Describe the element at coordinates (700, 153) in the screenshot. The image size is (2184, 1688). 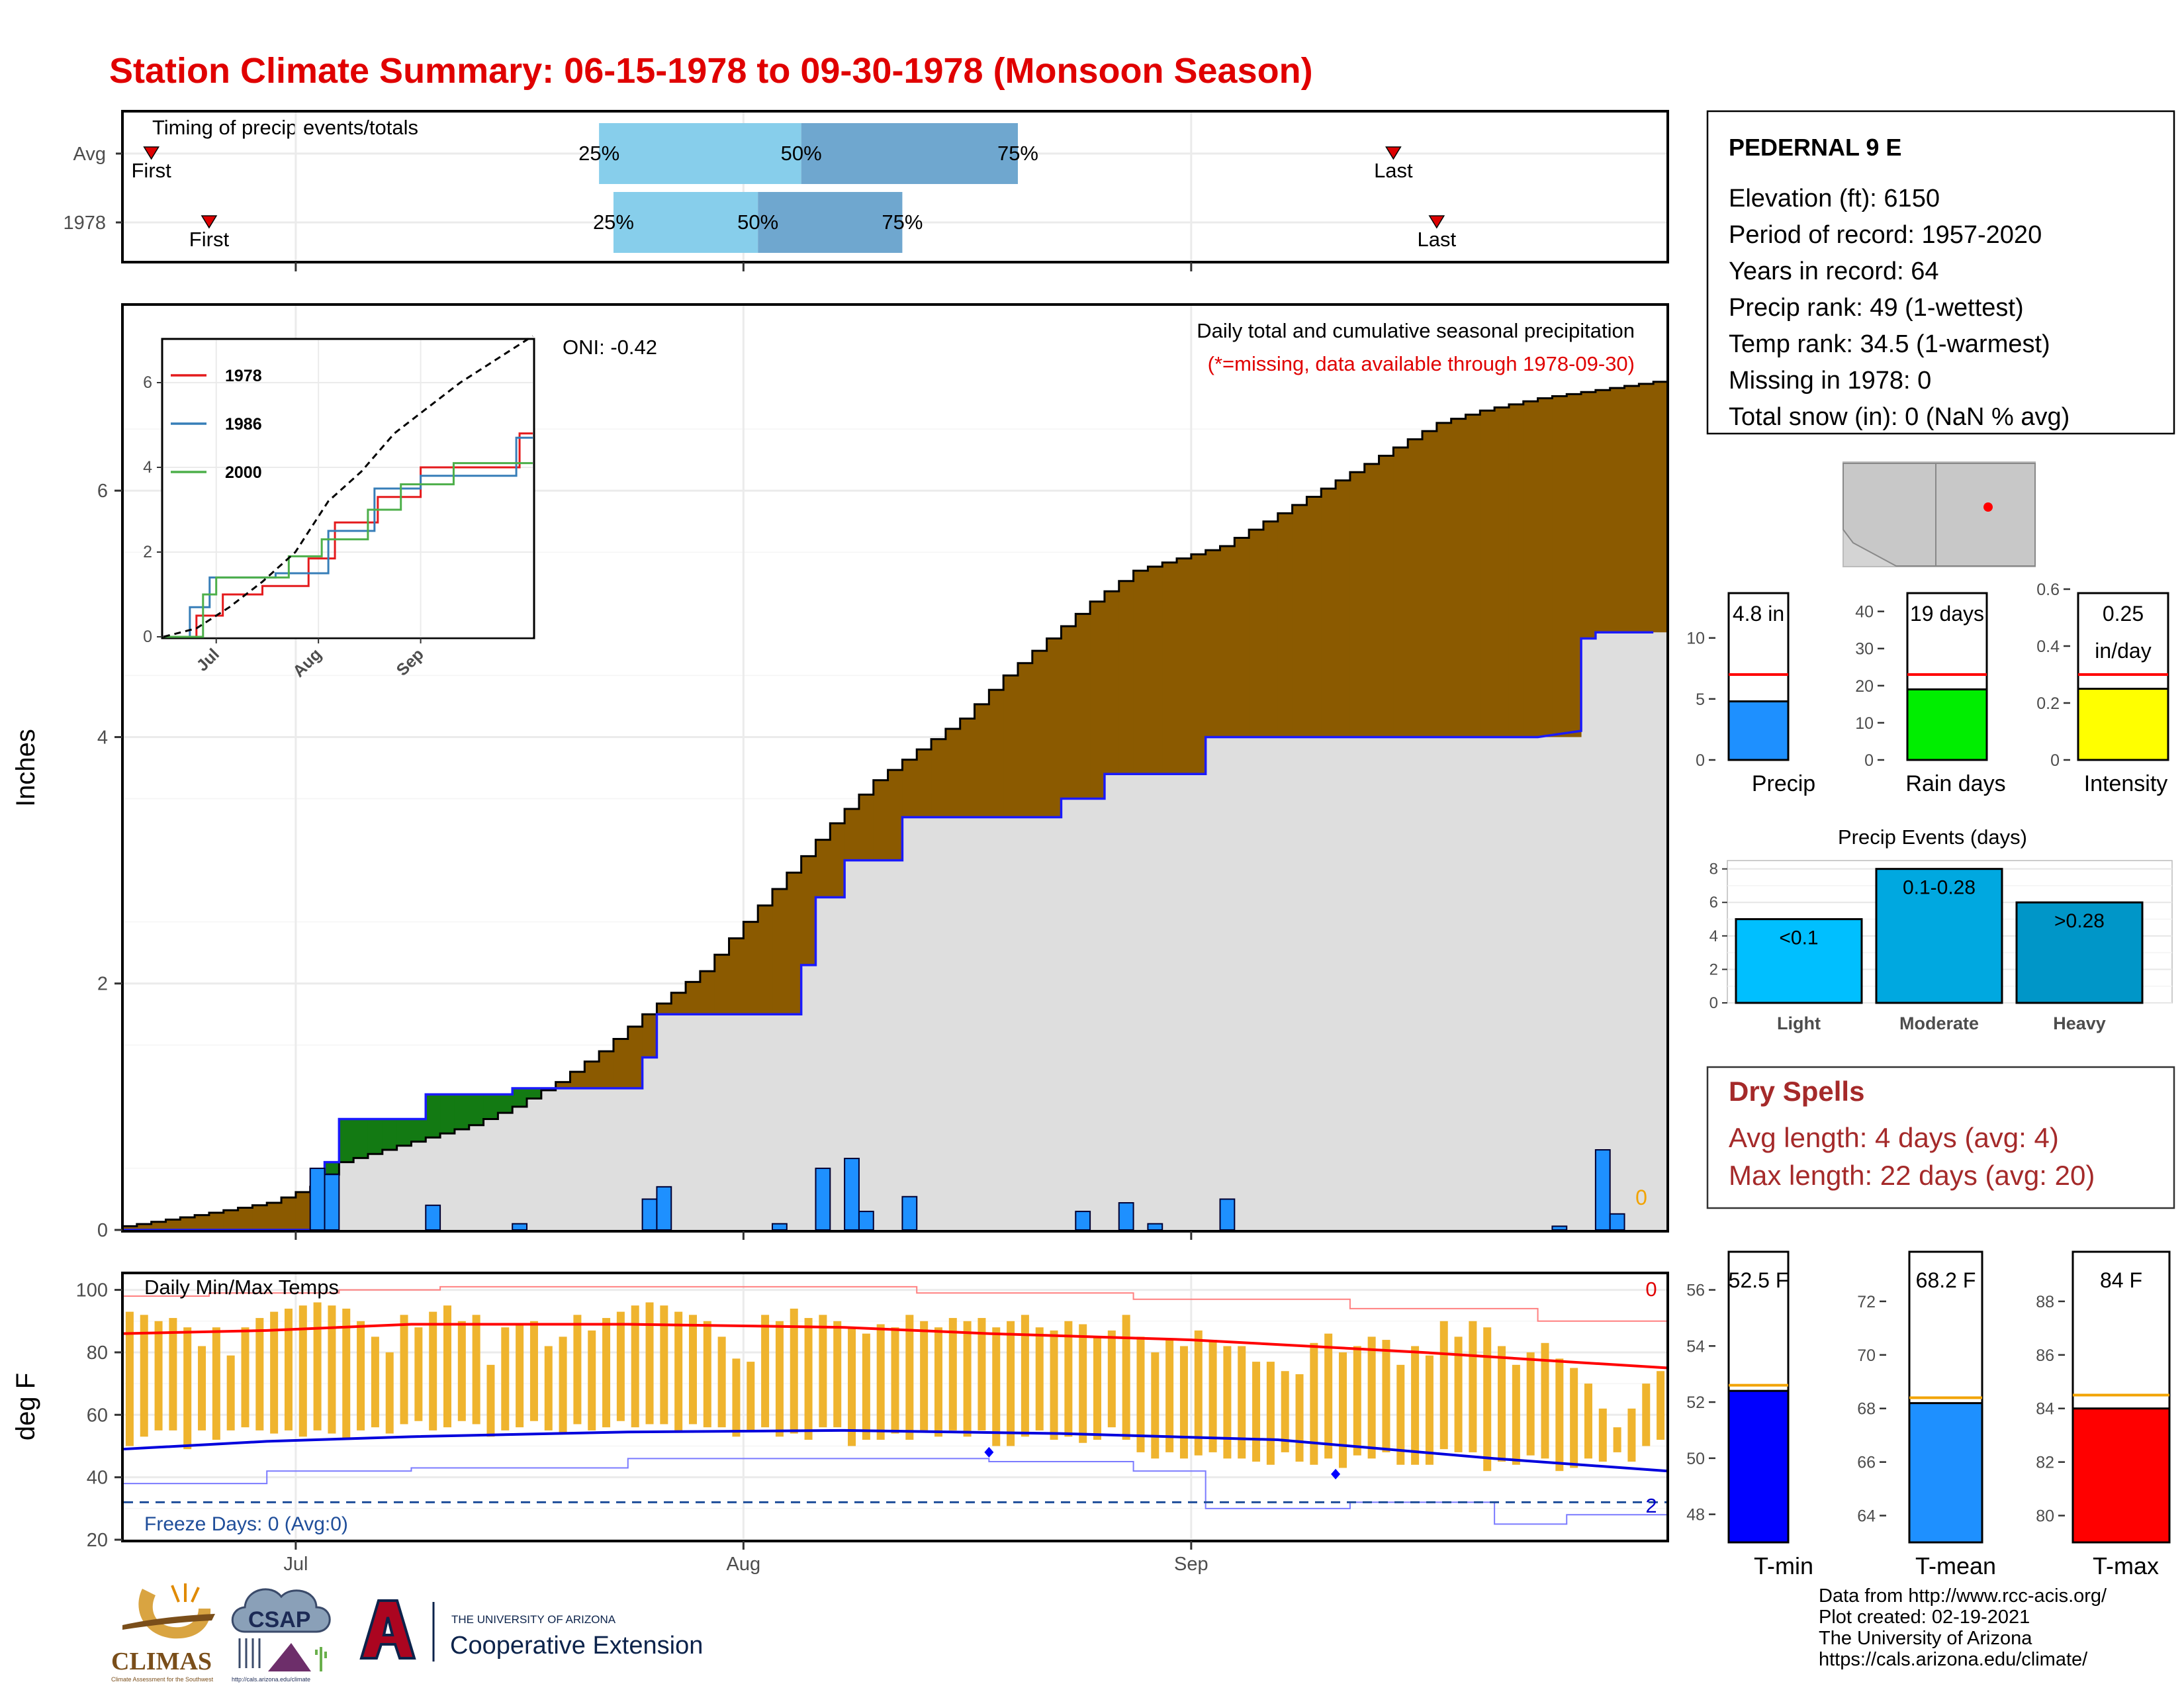
I see `timing-bar-q25-q50` at that location.